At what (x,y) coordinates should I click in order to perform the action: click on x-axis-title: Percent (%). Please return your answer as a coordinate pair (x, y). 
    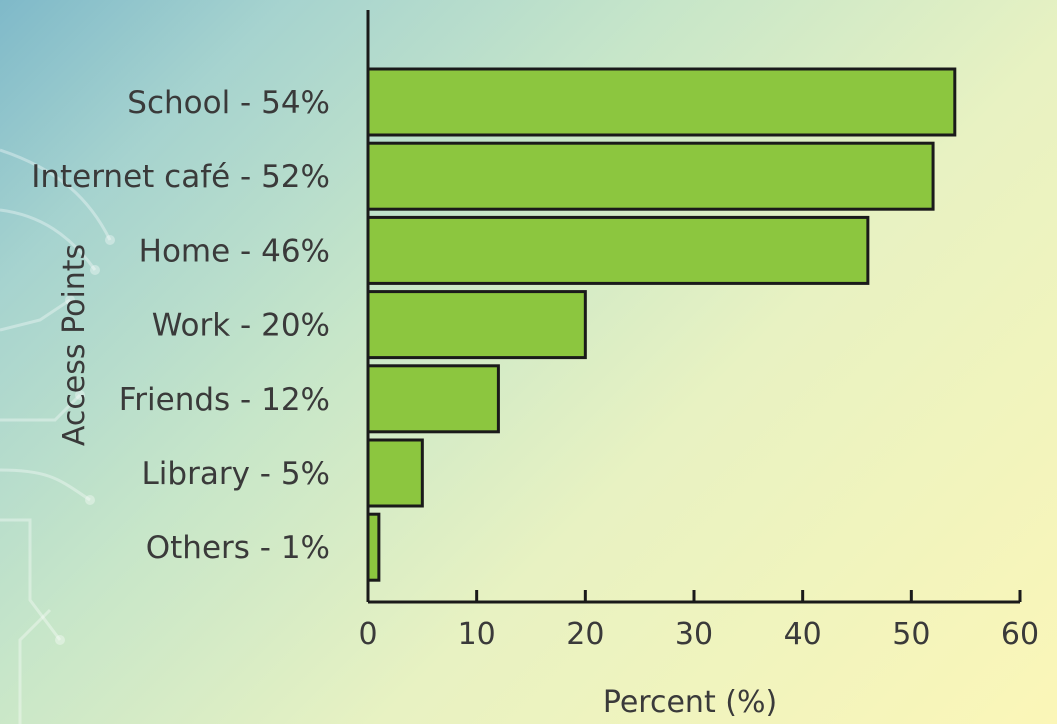
    Looking at the image, I should click on (690, 702).